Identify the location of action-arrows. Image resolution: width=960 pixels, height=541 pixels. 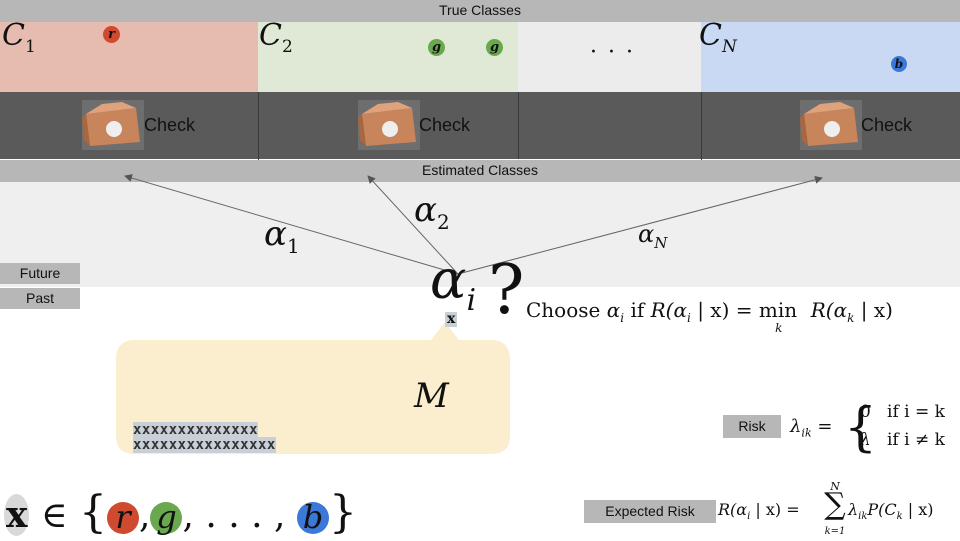
(473, 224).